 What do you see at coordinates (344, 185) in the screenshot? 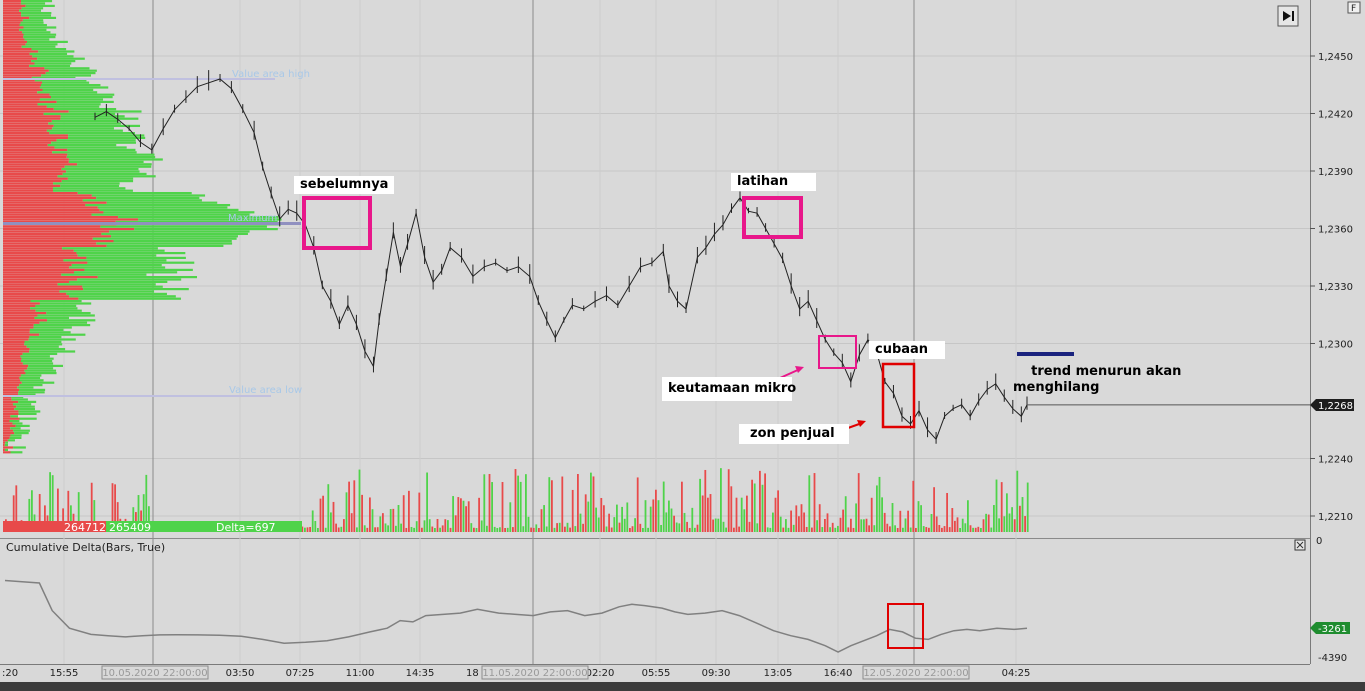
I see `annotation-sebelumnya: sebelumnya` at bounding box center [344, 185].